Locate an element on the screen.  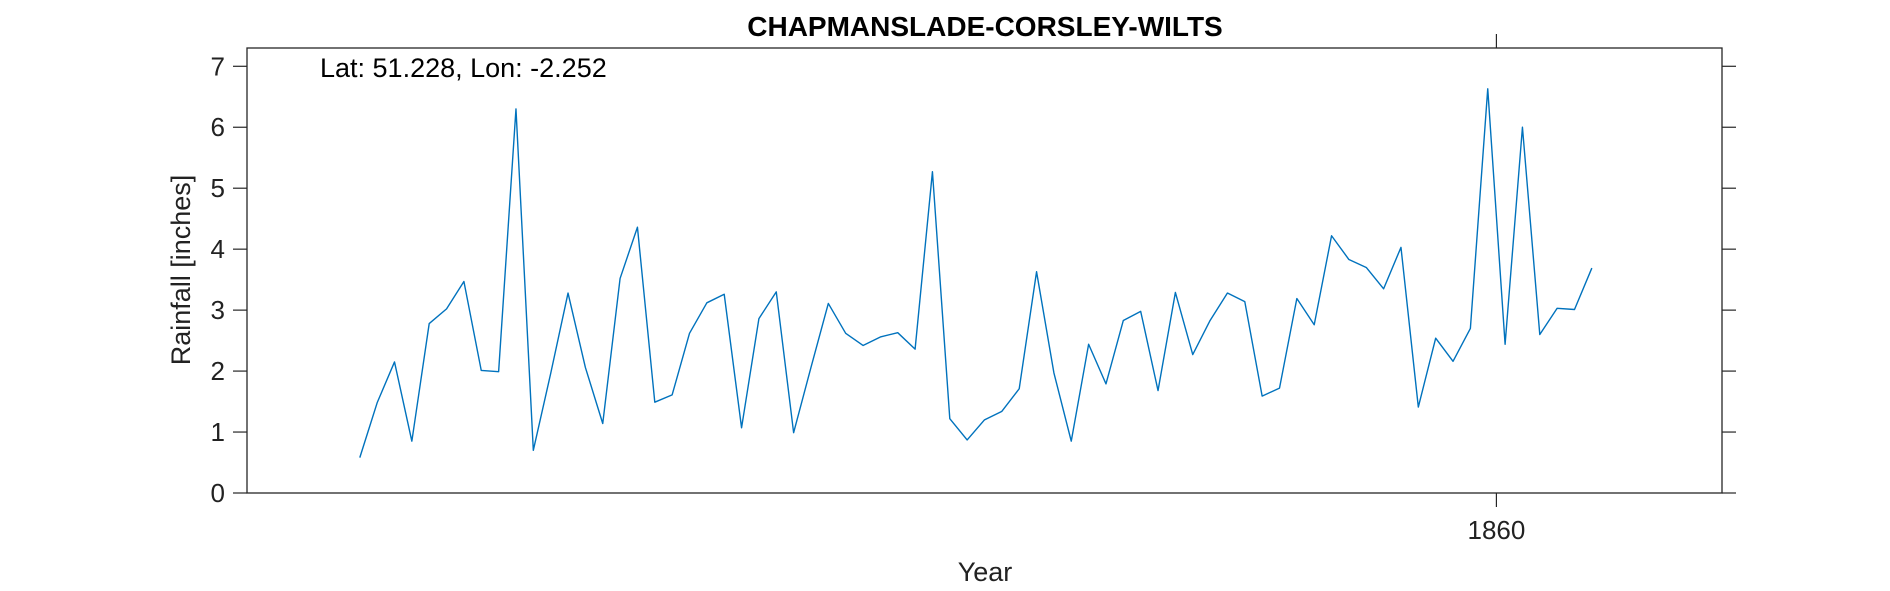
y-tick-label: 6 is located at coordinates (218, 127).